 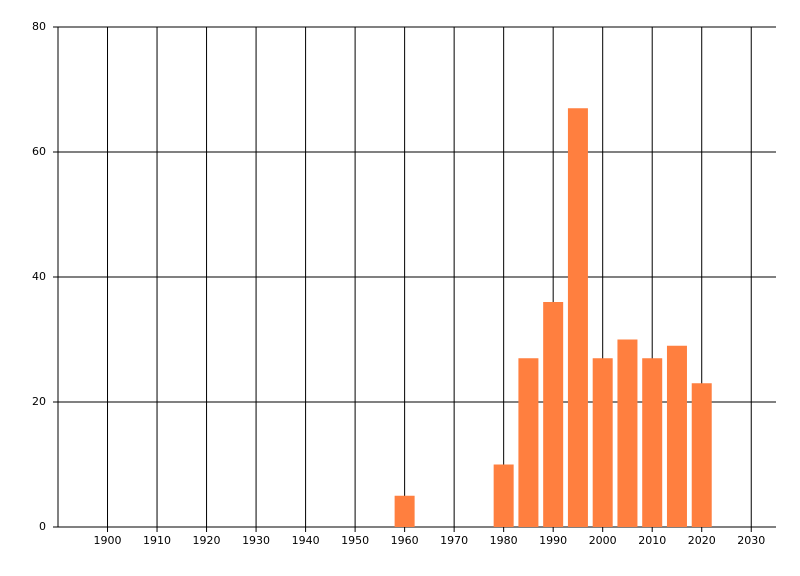 I want to click on x-tick-label: 2010, so click(x=652, y=540).